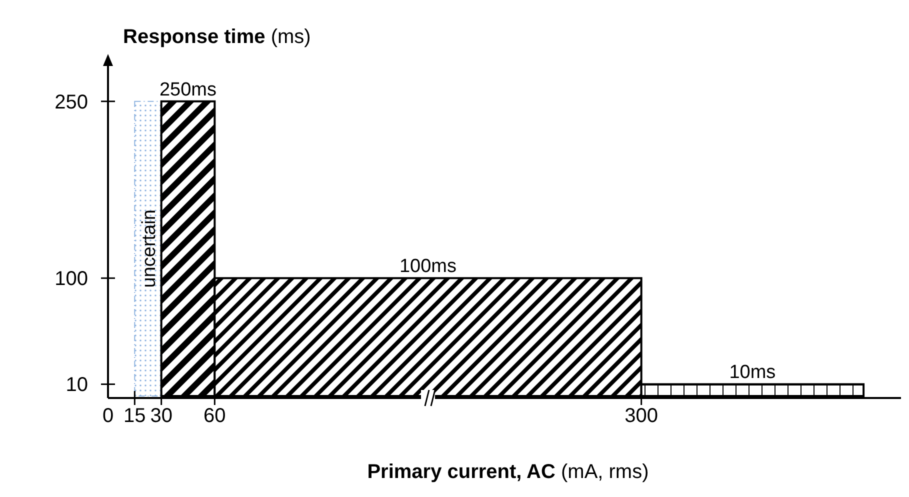 This screenshot has width=909, height=497. Describe the element at coordinates (135, 416) in the screenshot. I see `x-tick-label: 15` at that location.